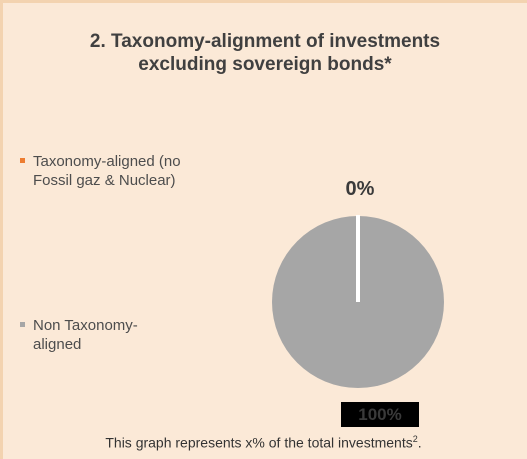 This screenshot has height=459, width=527. What do you see at coordinates (1, 229) in the screenshot?
I see `panel-border-left` at bounding box center [1, 229].